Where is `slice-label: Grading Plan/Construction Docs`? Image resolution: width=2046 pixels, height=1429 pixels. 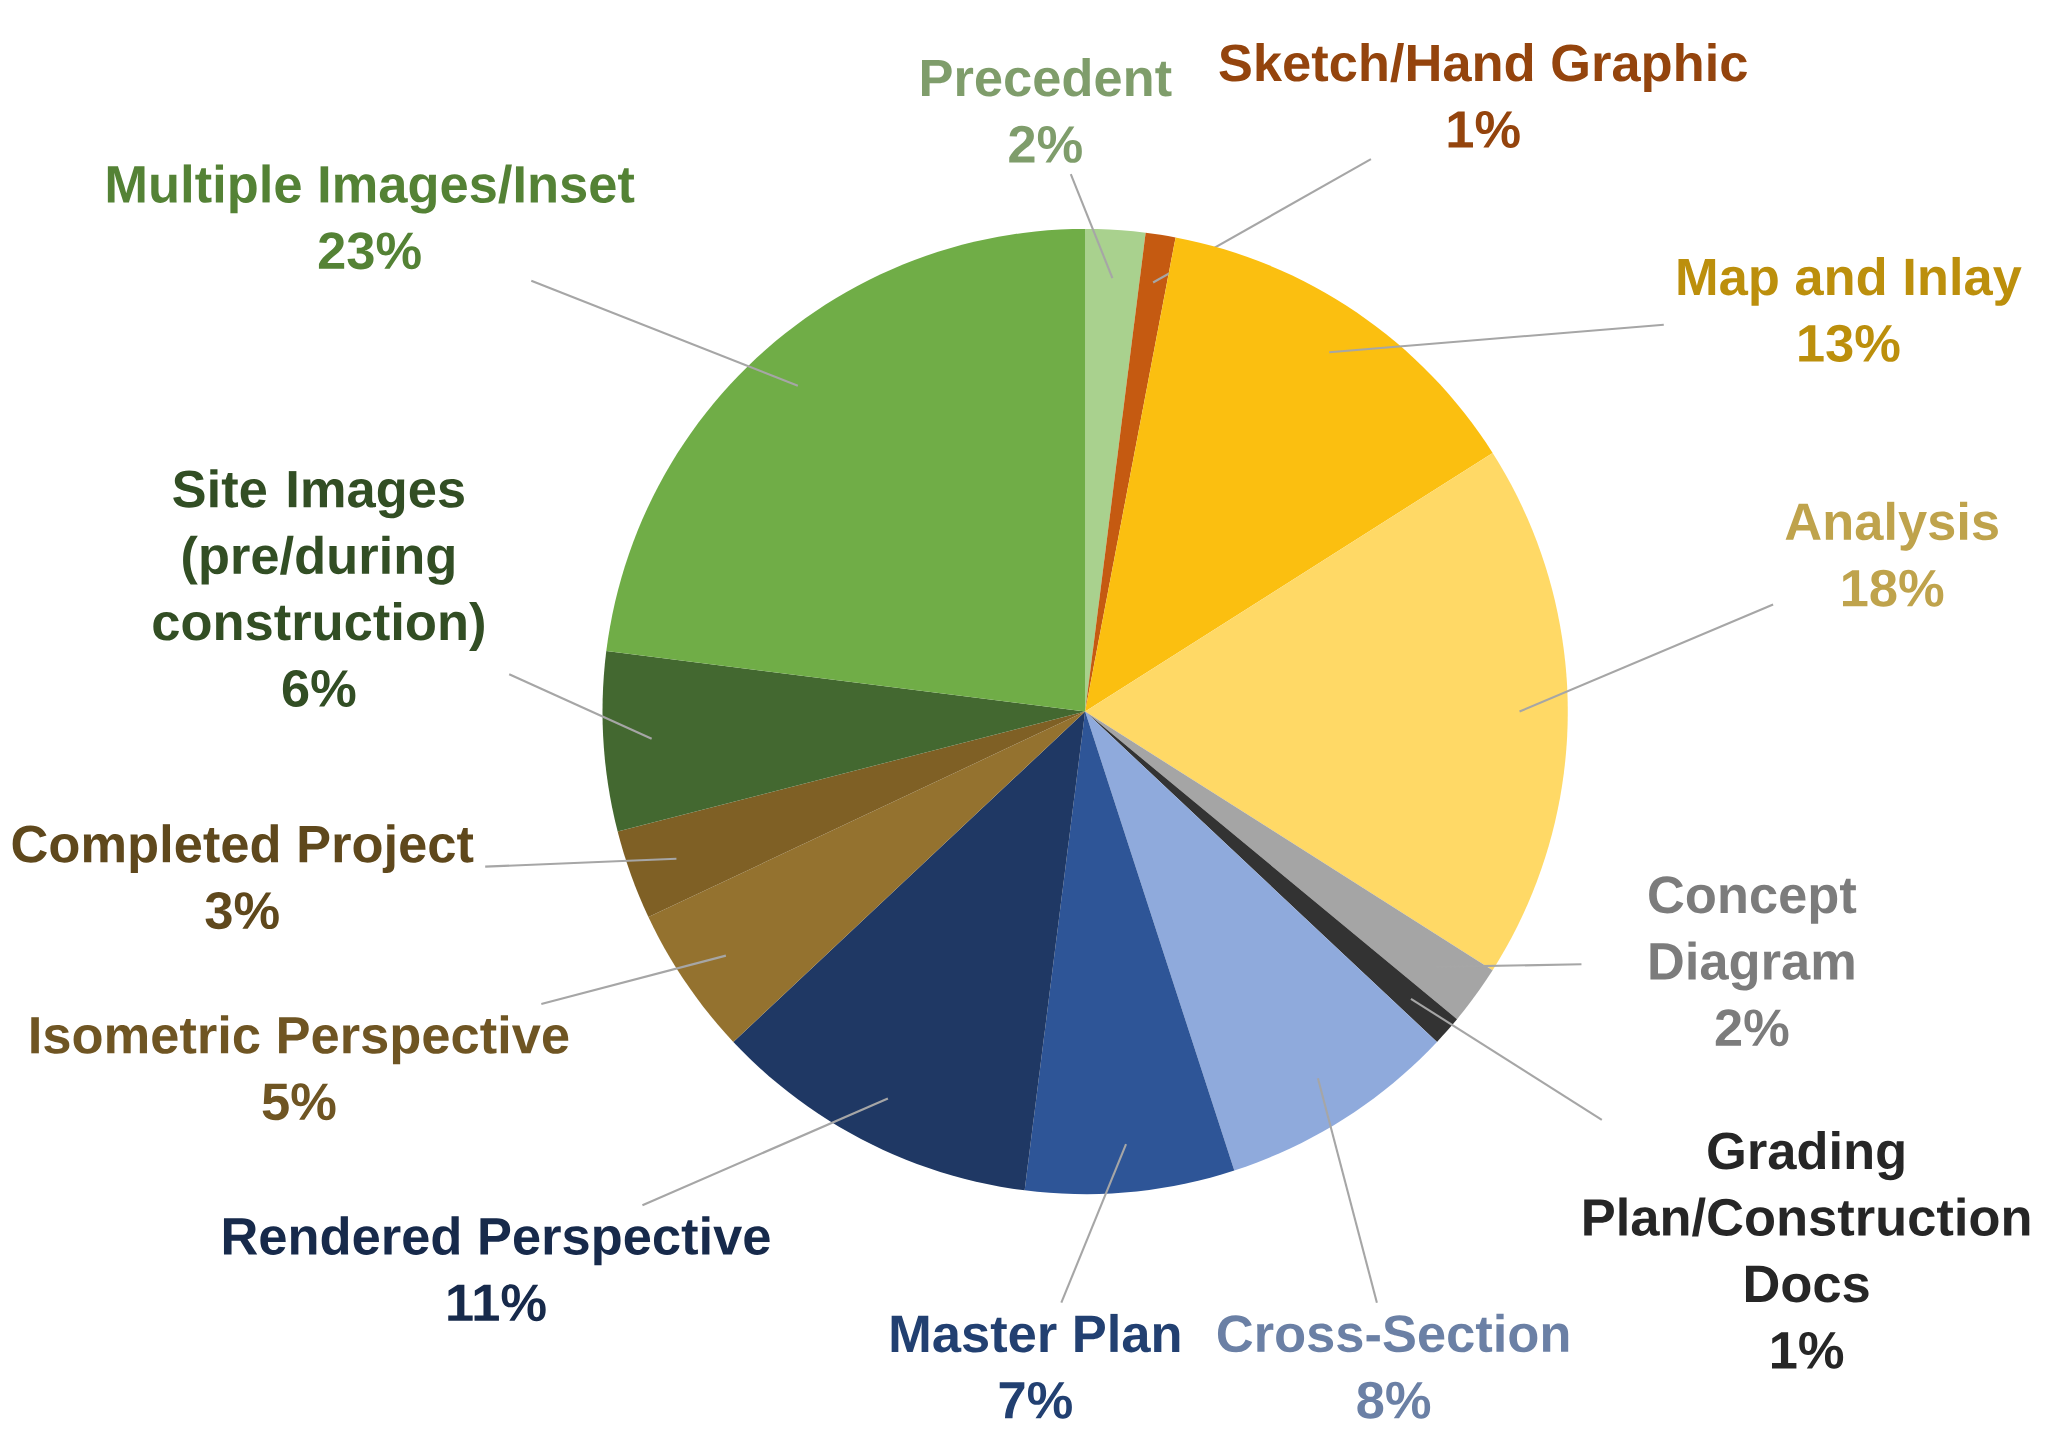
slice-label: Grading Plan/Construction Docs is located at coordinates (1807, 1216).